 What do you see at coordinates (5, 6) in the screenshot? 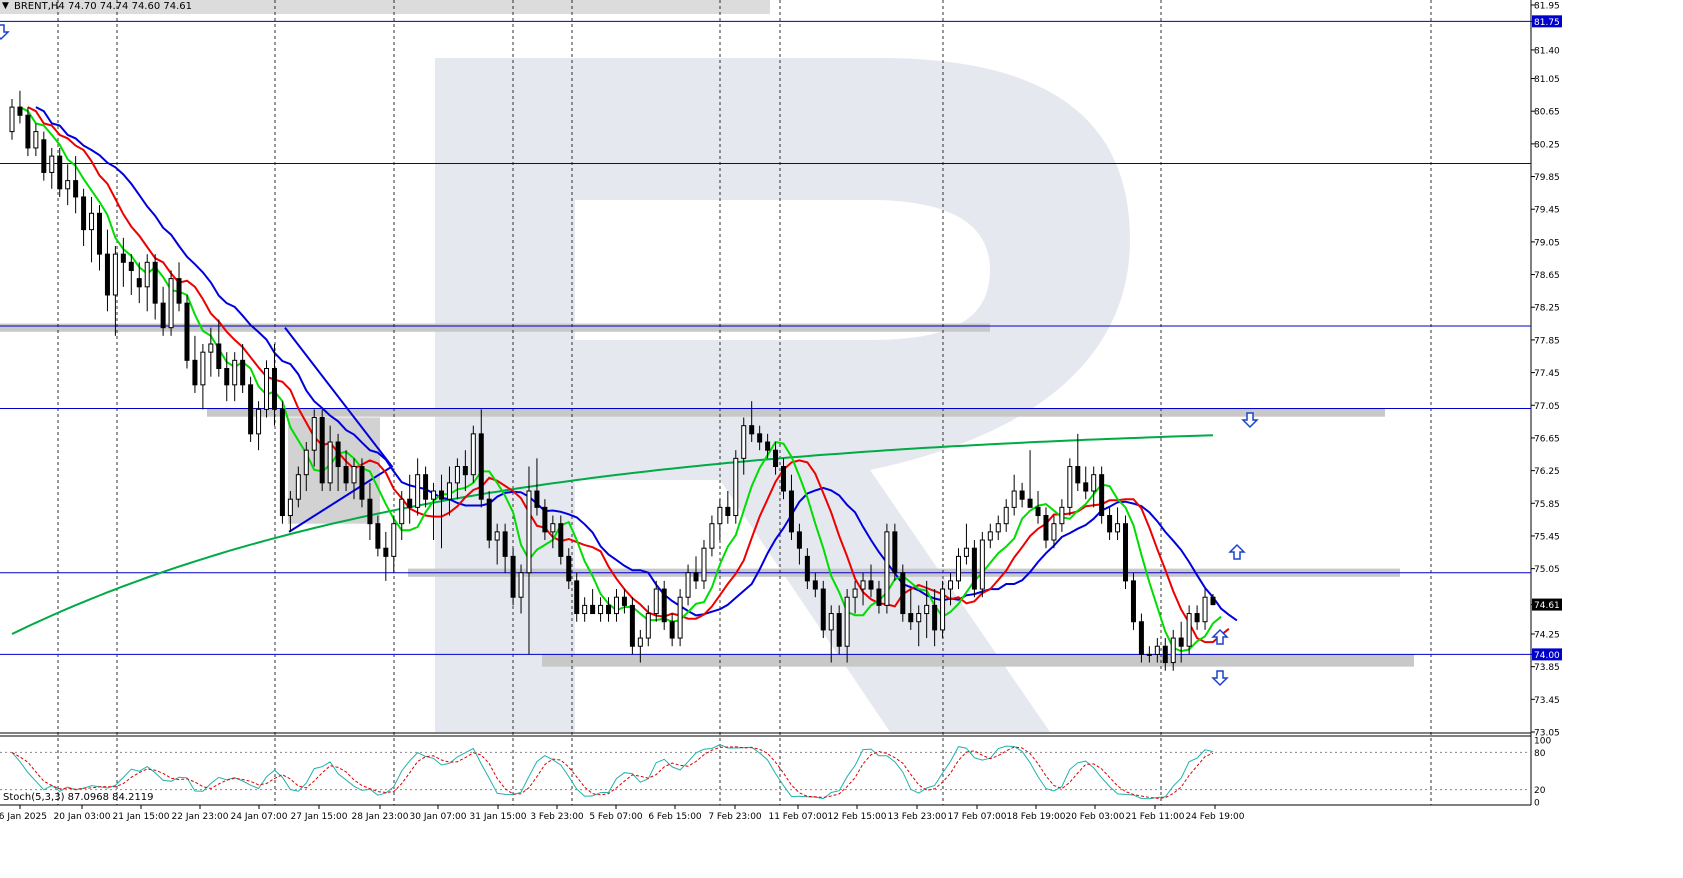
I see `header-menu-icon: ▼` at bounding box center [5, 6].